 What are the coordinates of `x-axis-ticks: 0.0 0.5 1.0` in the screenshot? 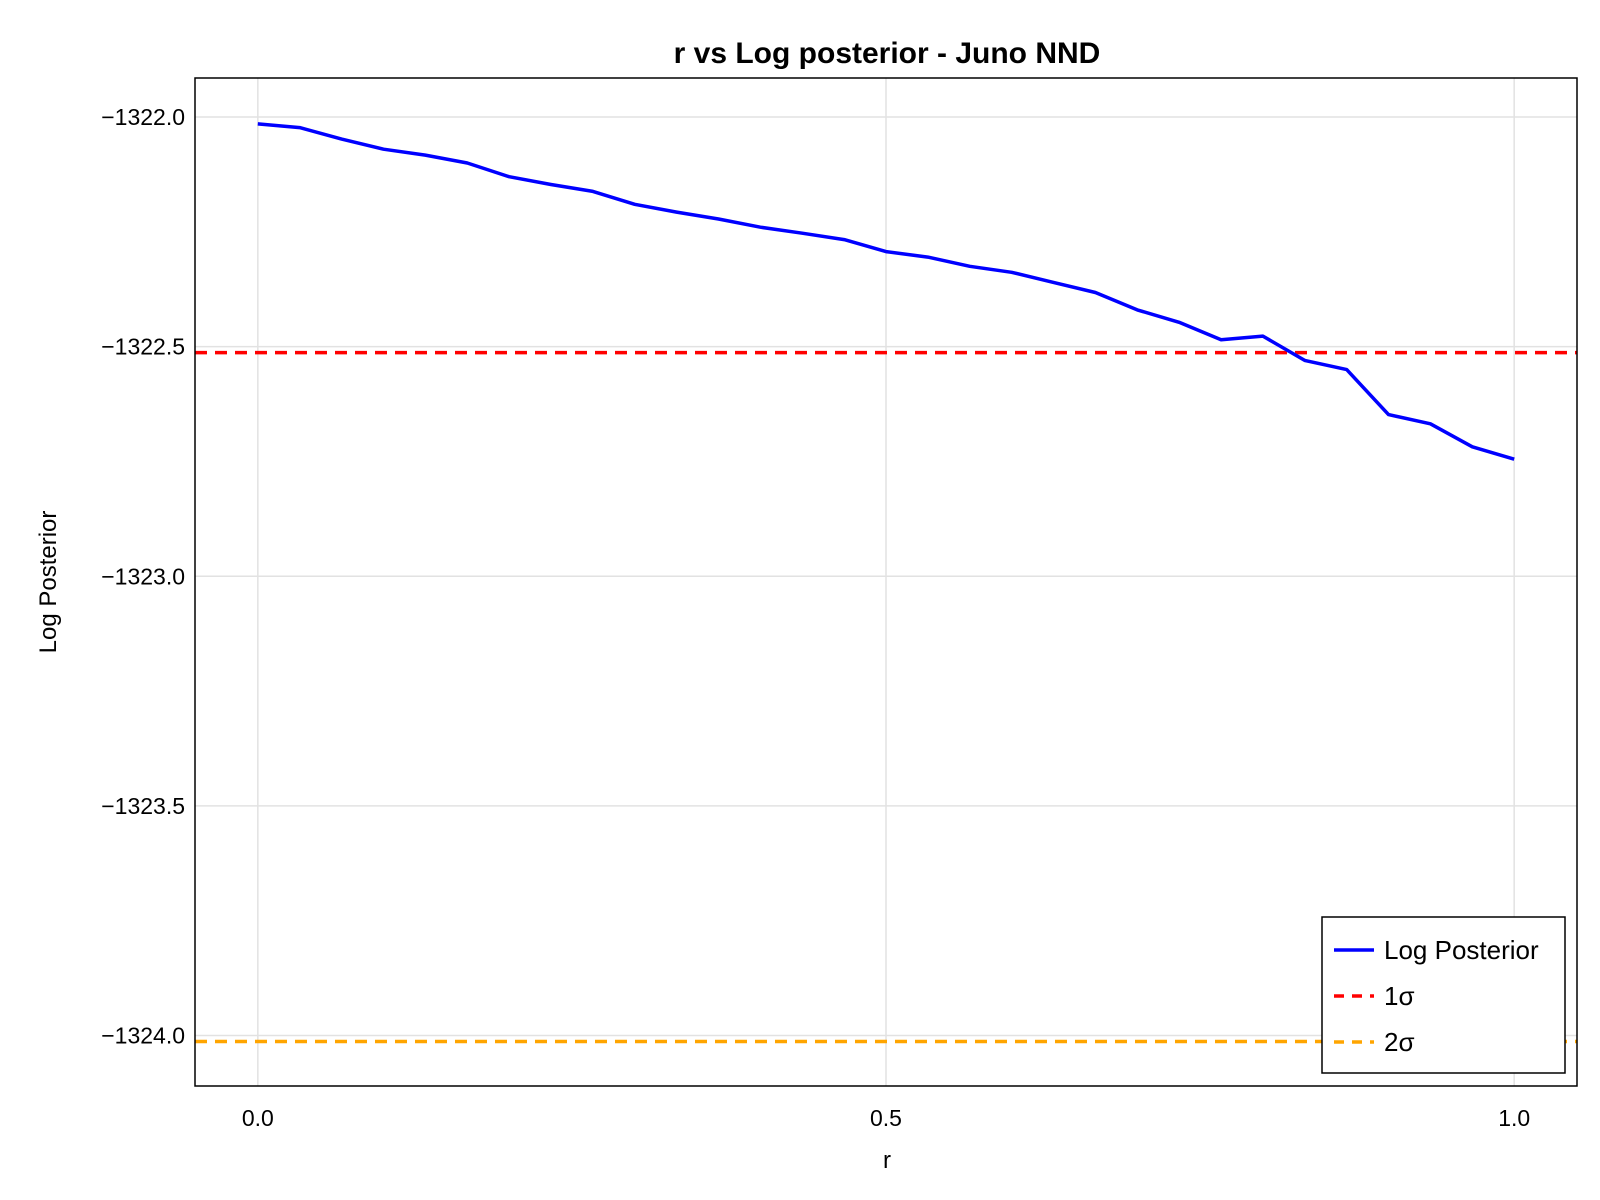 It's located at (886, 1118).